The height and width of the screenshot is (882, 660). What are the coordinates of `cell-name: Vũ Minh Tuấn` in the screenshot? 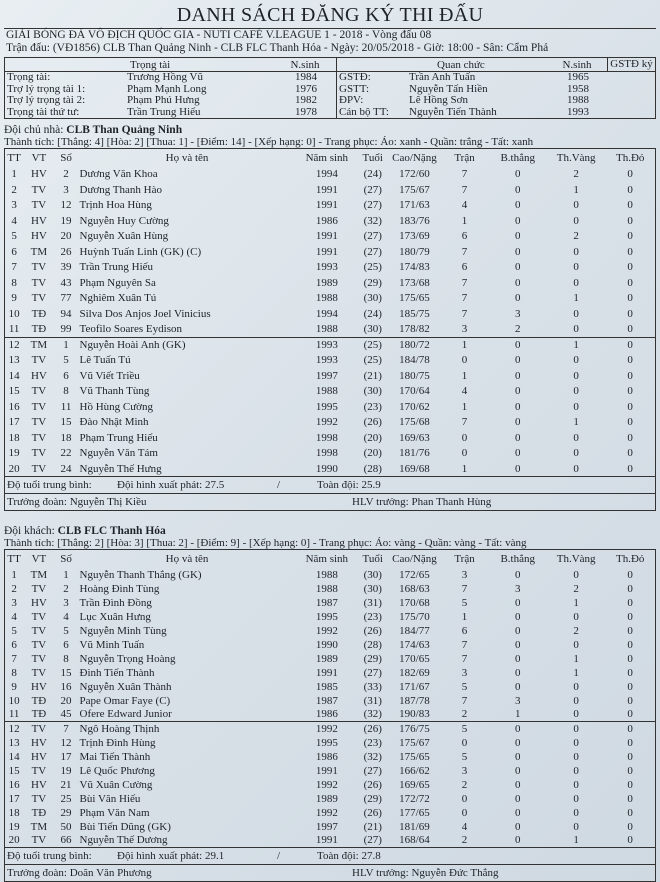 It's located at (112, 644).